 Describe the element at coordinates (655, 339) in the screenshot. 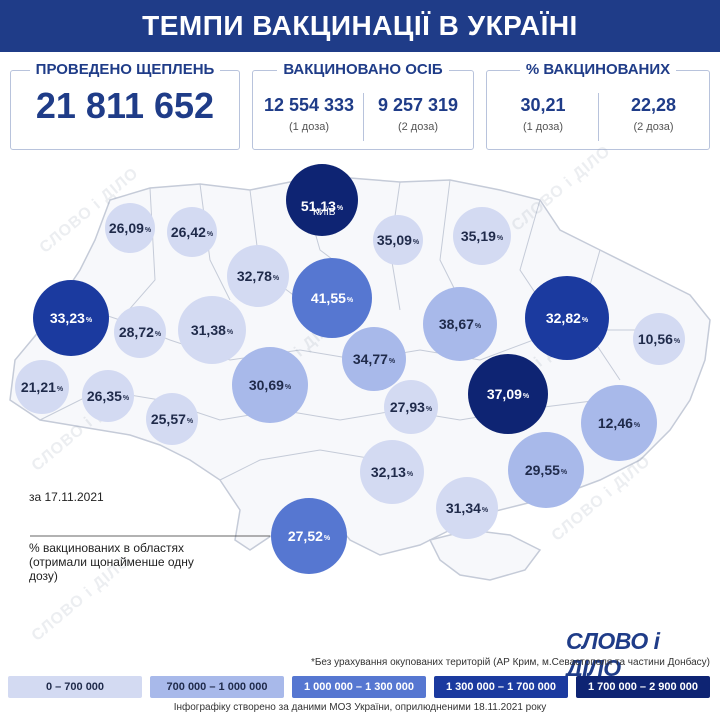

I see `region-value: 10,56` at that location.